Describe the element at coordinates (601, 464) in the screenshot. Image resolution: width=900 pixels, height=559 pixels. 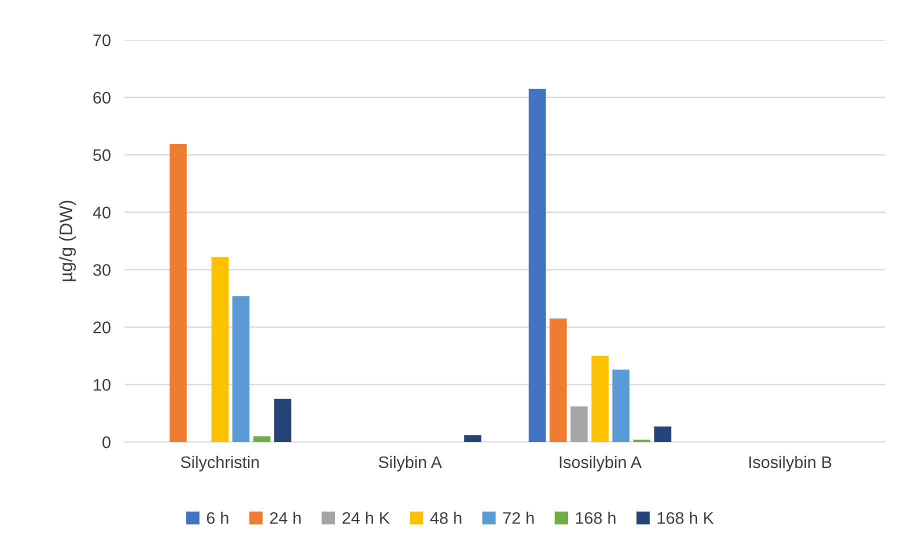
I see `x-tick-label: Isosilybin A` at that location.